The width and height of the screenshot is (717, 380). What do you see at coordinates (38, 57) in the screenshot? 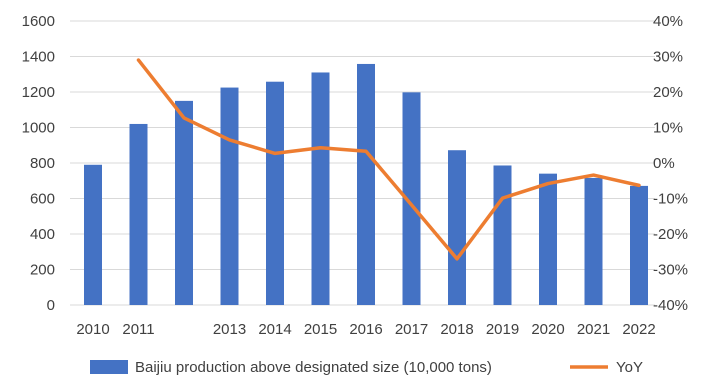
I see `left-axis-tick-label: 1400` at bounding box center [38, 57].